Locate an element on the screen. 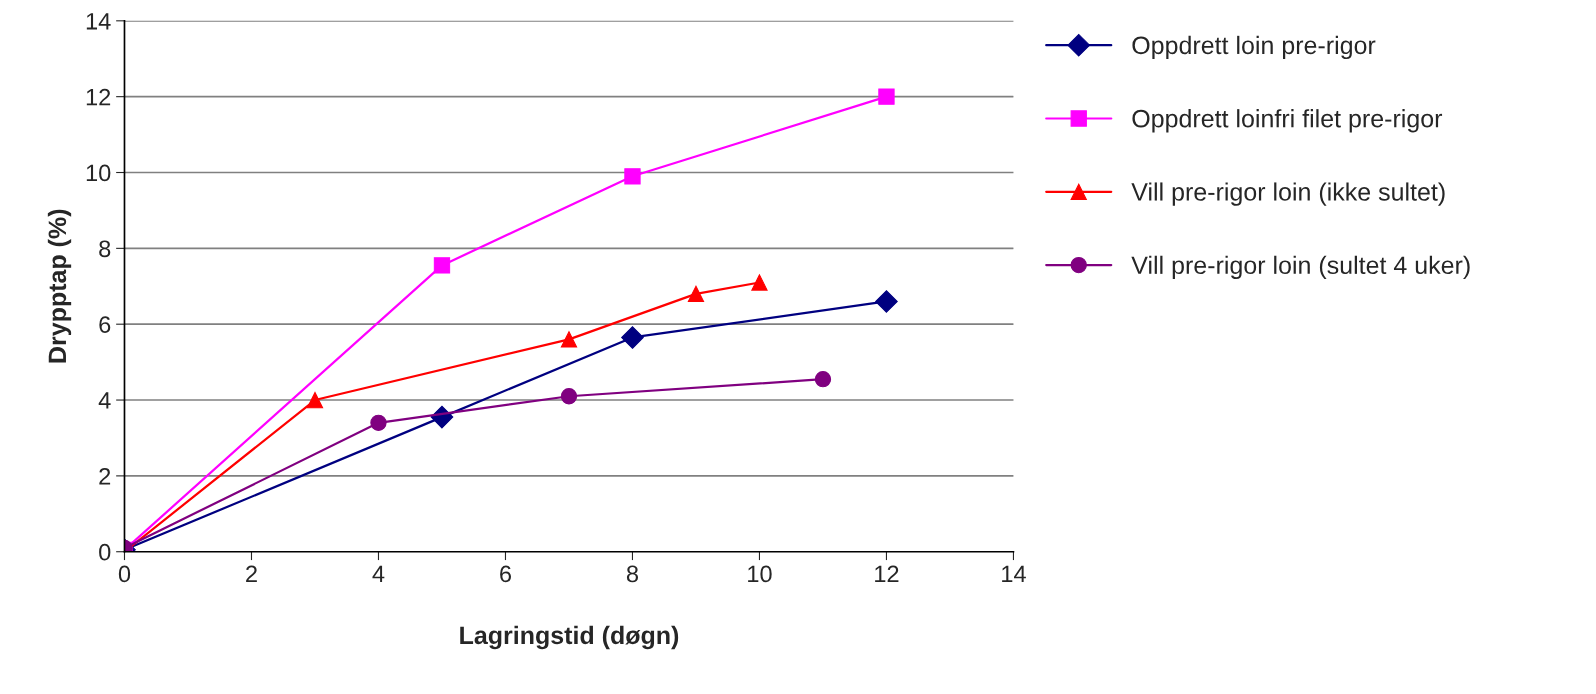 The image size is (1596, 694). x-tick-label: 0 is located at coordinates (124, 574).